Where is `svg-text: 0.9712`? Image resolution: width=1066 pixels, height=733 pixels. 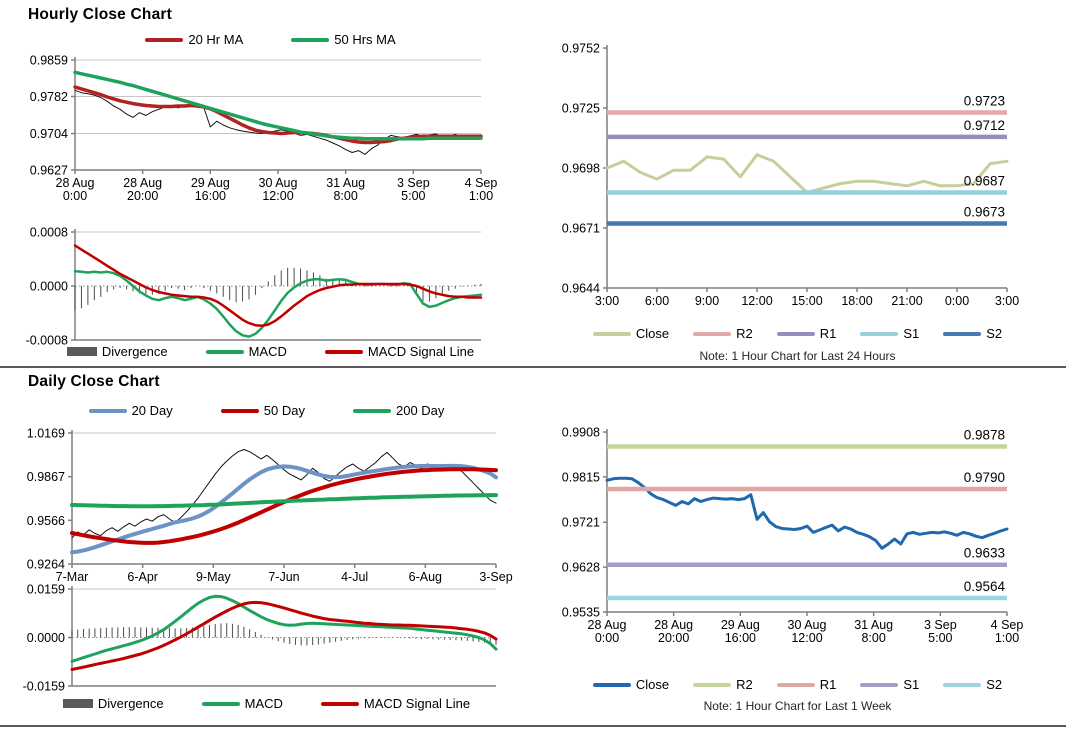 svg-text: 0.9712 is located at coordinates (984, 125).